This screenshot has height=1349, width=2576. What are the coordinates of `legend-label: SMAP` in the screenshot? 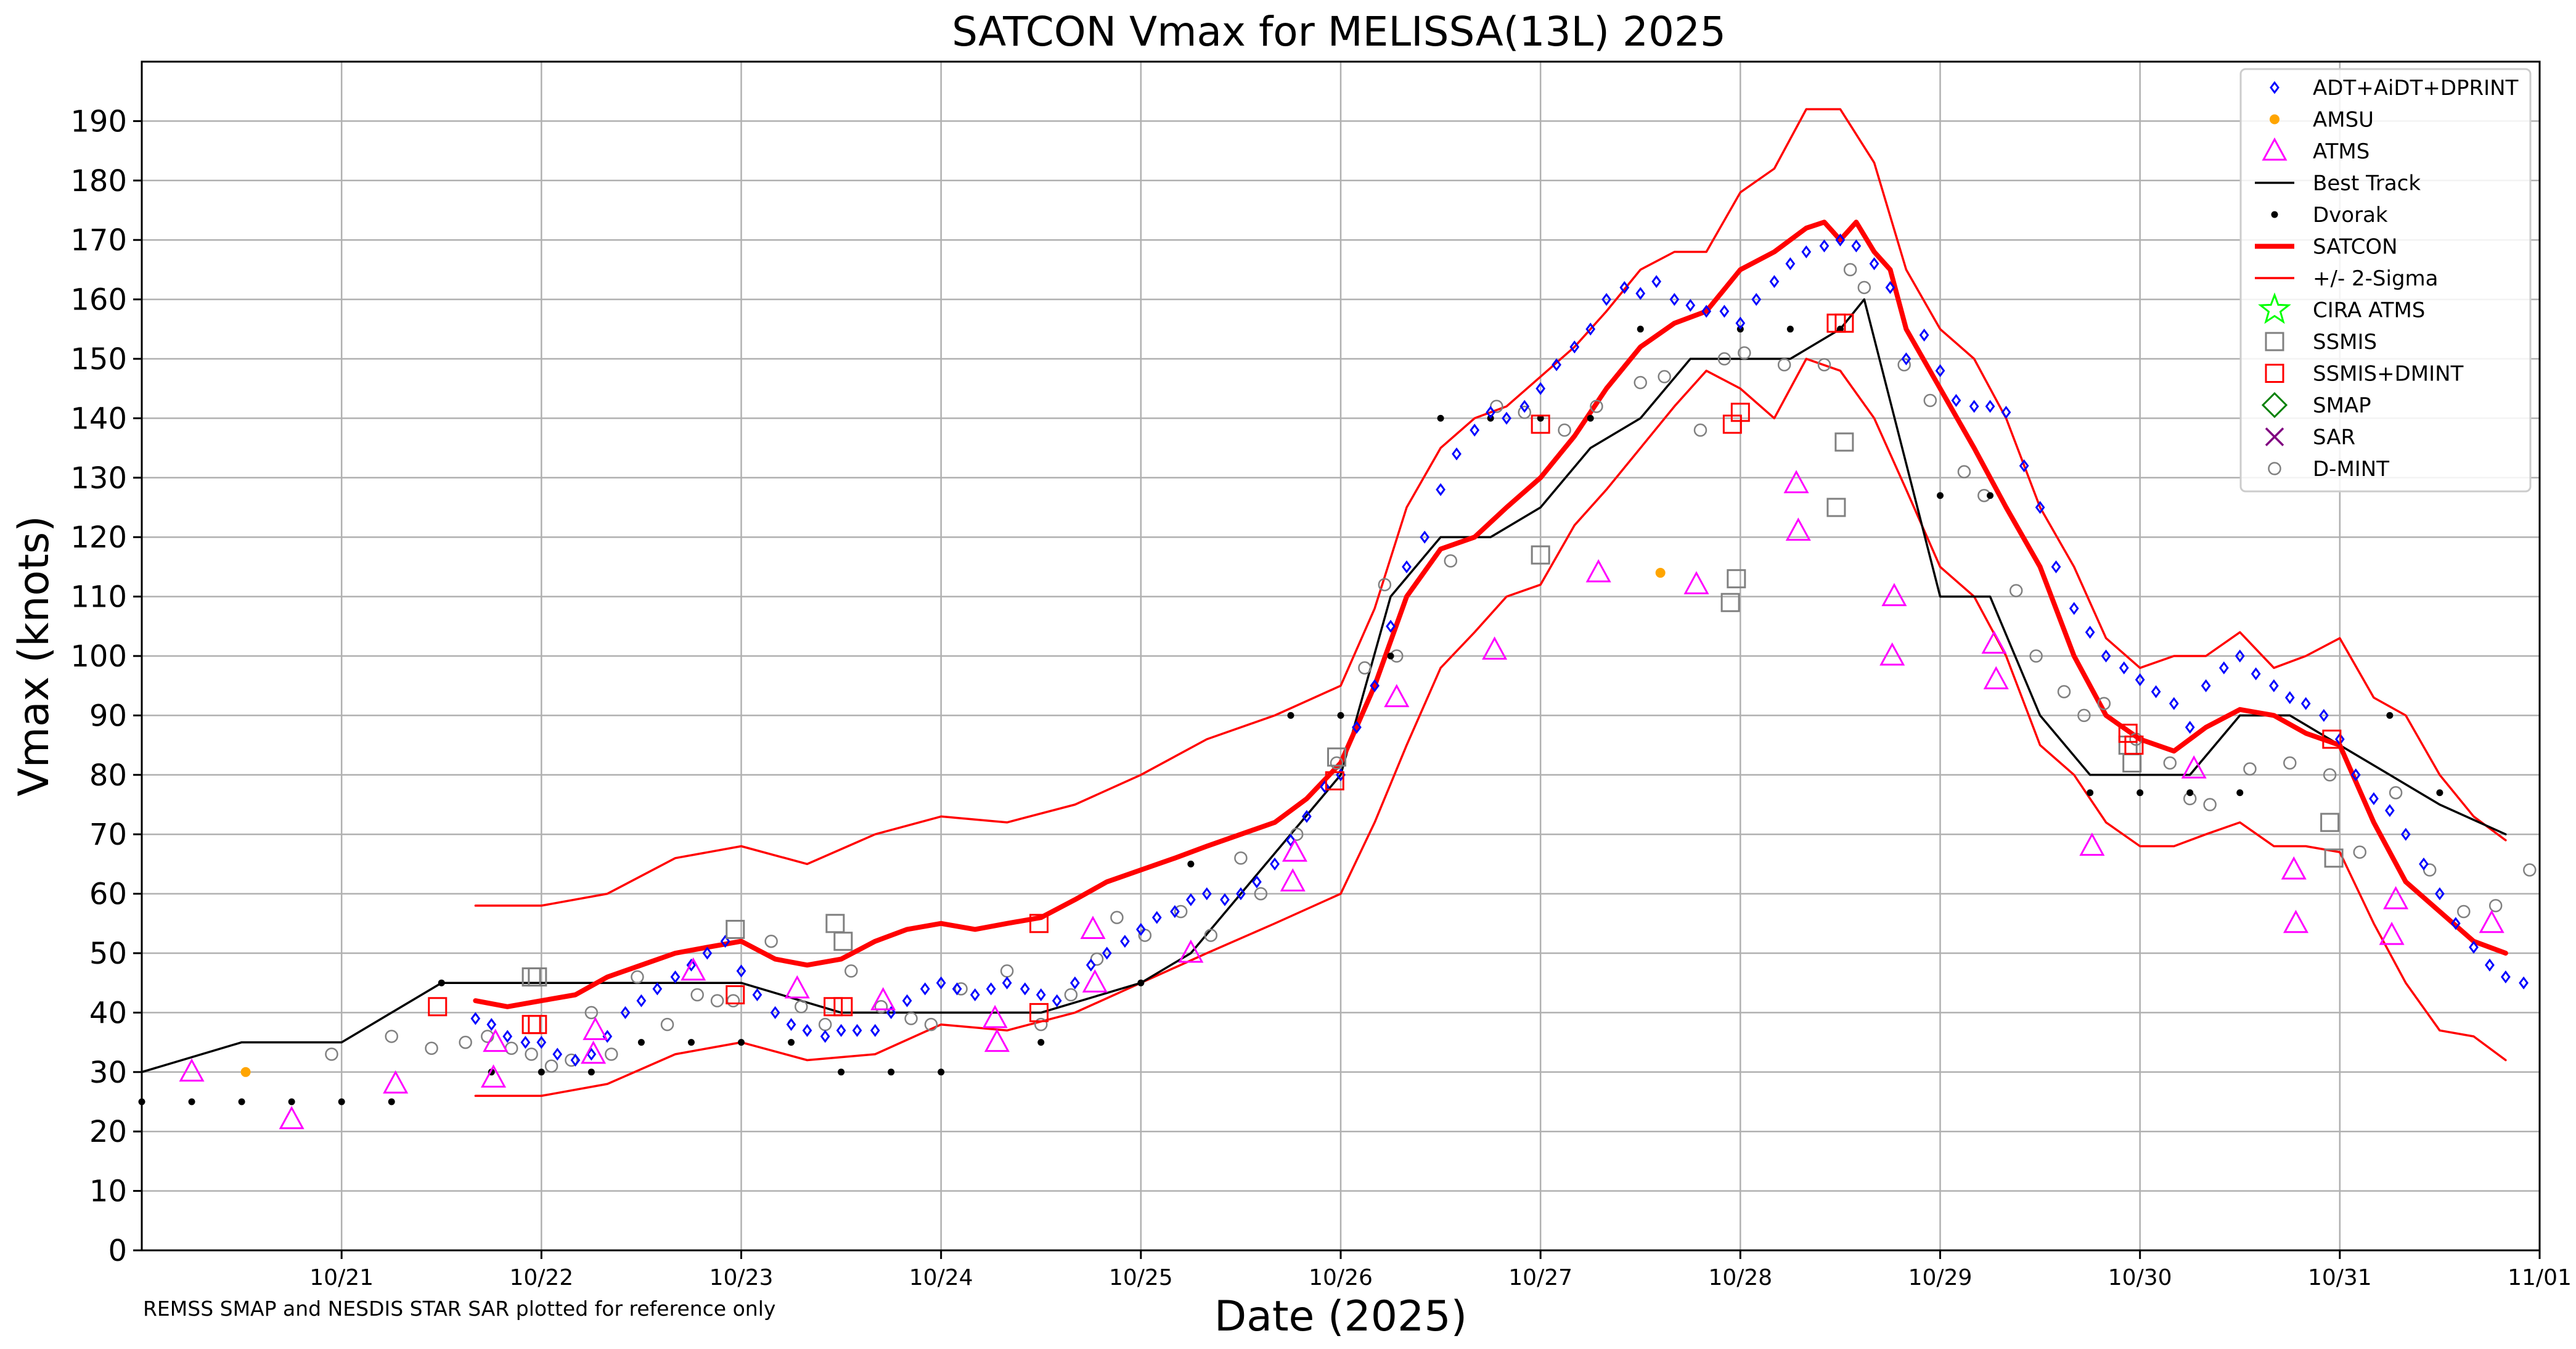 It's located at (2342, 405).